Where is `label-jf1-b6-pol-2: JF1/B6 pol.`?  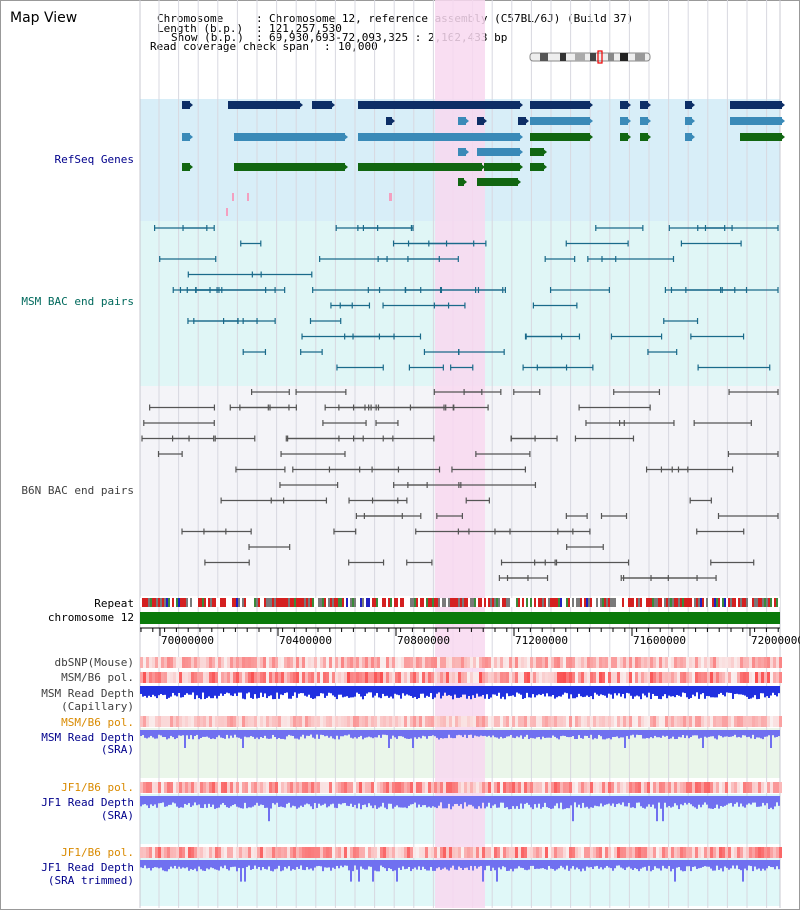 label-jf1-b6-pol-2: JF1/B6 pol. is located at coordinates (97, 852).